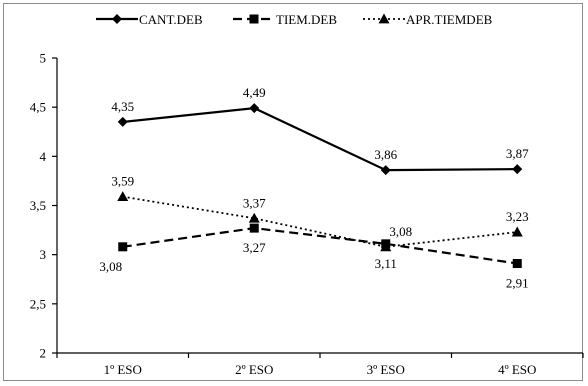 This screenshot has height=386, width=588. What do you see at coordinates (306, 19) in the screenshot?
I see `legend-label: TIEM.DEB` at bounding box center [306, 19].